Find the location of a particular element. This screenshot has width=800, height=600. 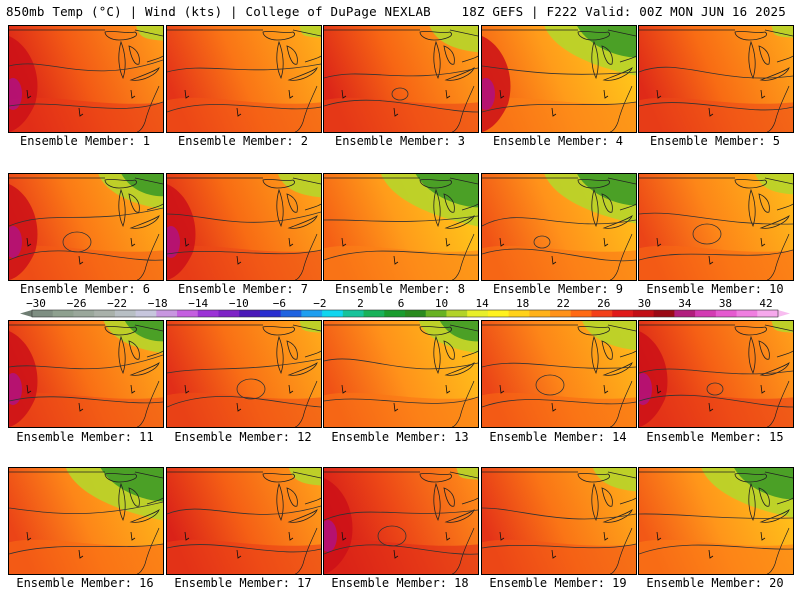

ensemble-member-caption: Ensemble Member: 9 is located at coordinates (558, 289).